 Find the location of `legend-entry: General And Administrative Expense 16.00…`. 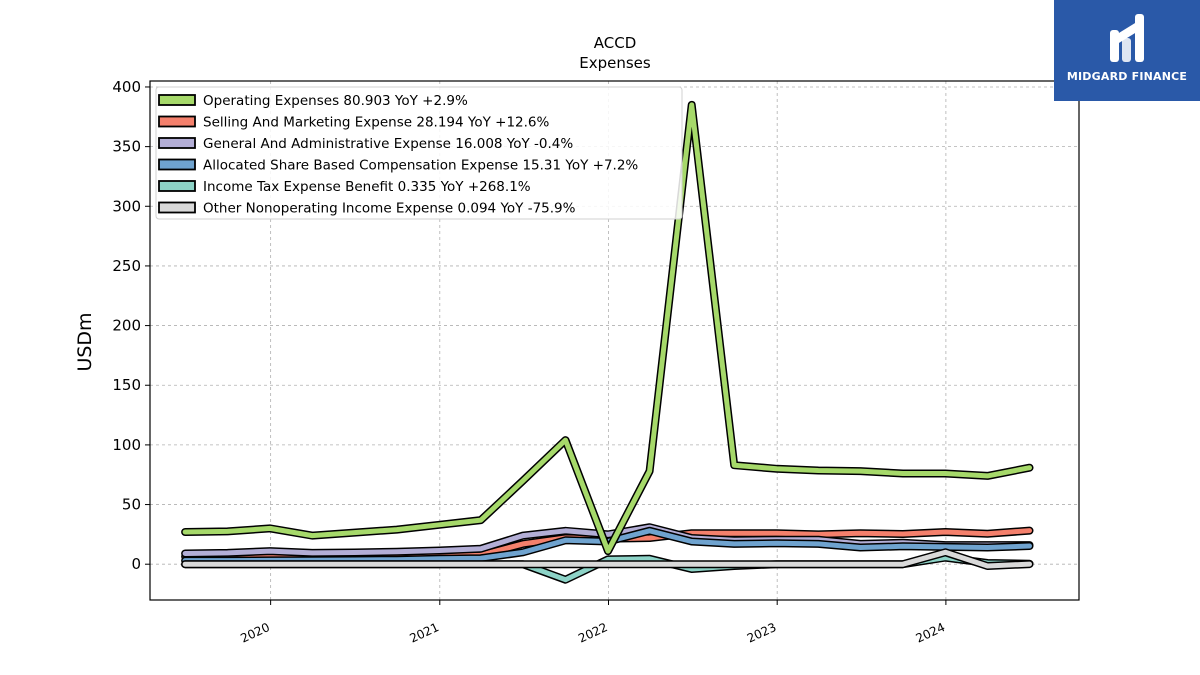

legend-entry: General And Administrative Expense 16.00… is located at coordinates (388, 144).